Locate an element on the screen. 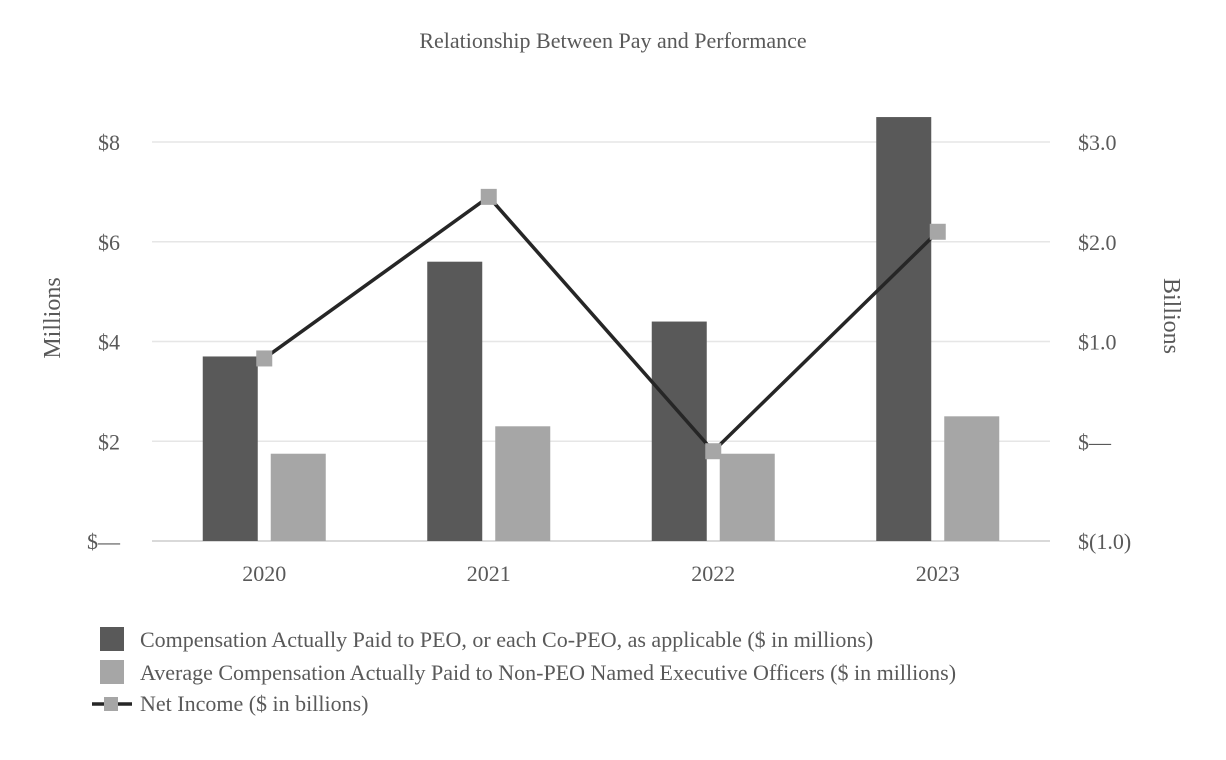 Image resolution: width=1226 pixels, height=760 pixels. legend-swatch-non-peo is located at coordinates (112, 672).